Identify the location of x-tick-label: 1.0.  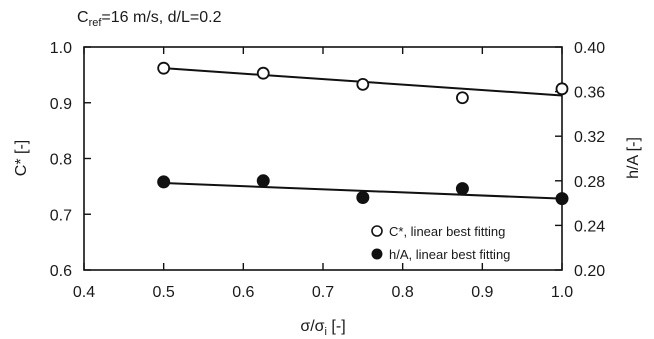
(562, 292).